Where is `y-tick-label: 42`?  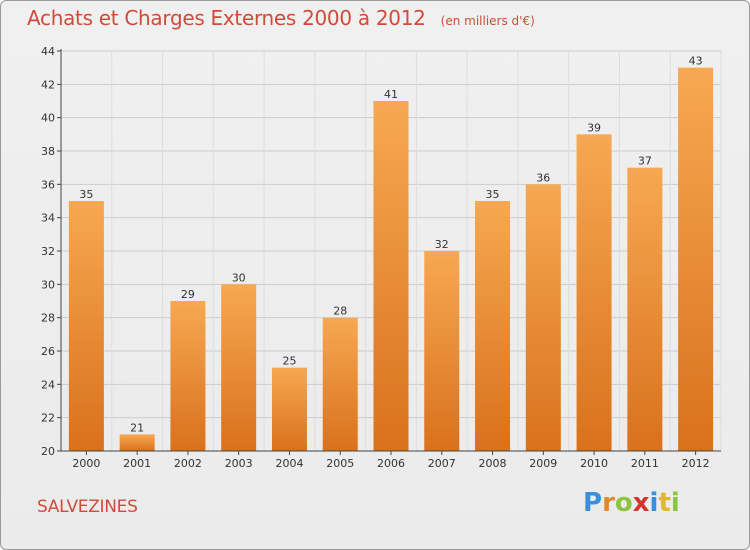 y-tick-label: 42 is located at coordinates (48, 84).